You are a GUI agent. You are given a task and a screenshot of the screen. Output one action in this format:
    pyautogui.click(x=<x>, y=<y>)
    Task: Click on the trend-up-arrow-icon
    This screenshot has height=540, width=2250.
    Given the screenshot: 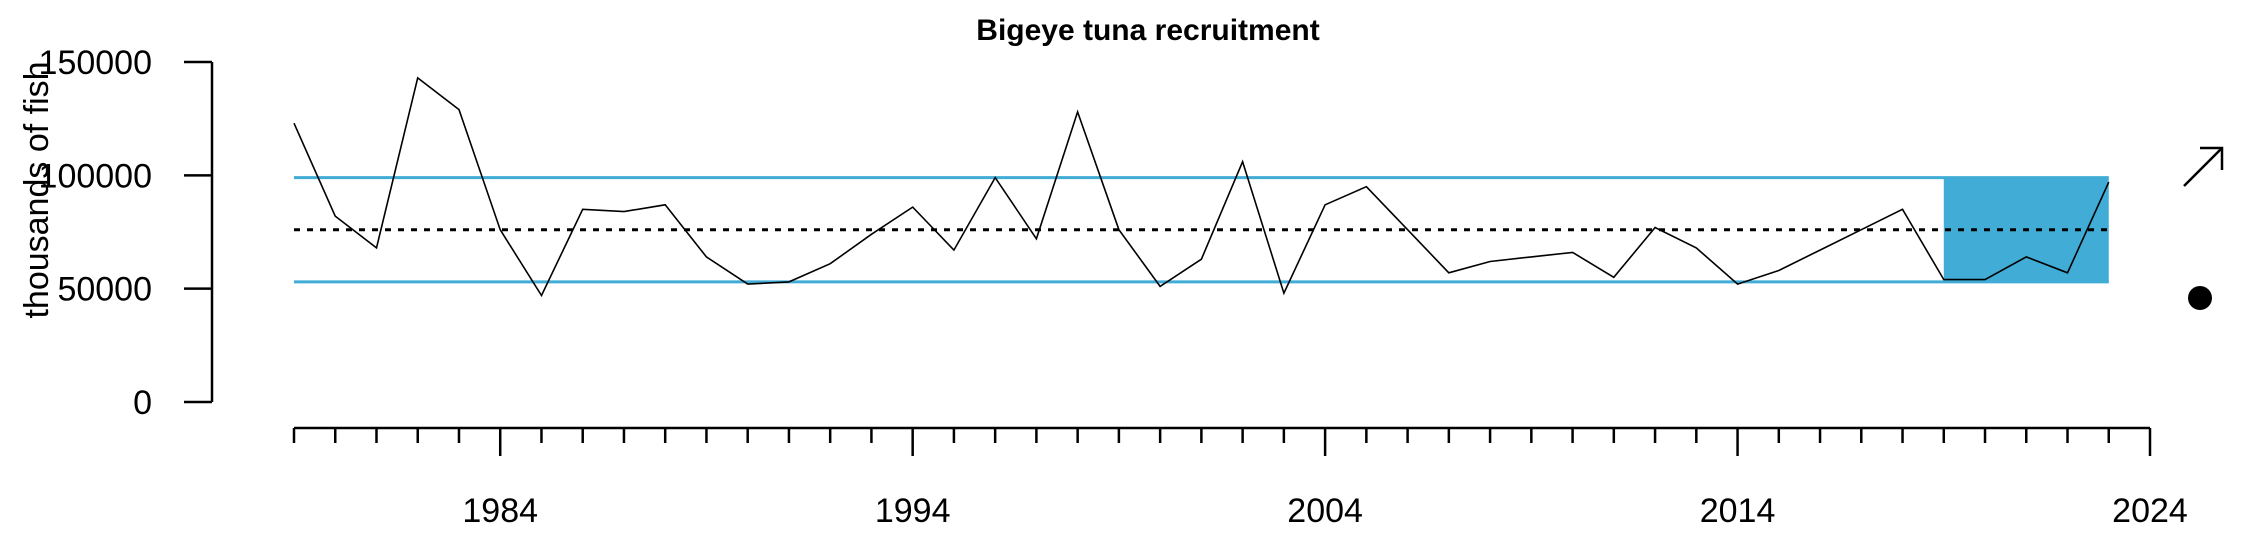 What is the action you would take?
    pyautogui.click(x=2203, y=167)
    